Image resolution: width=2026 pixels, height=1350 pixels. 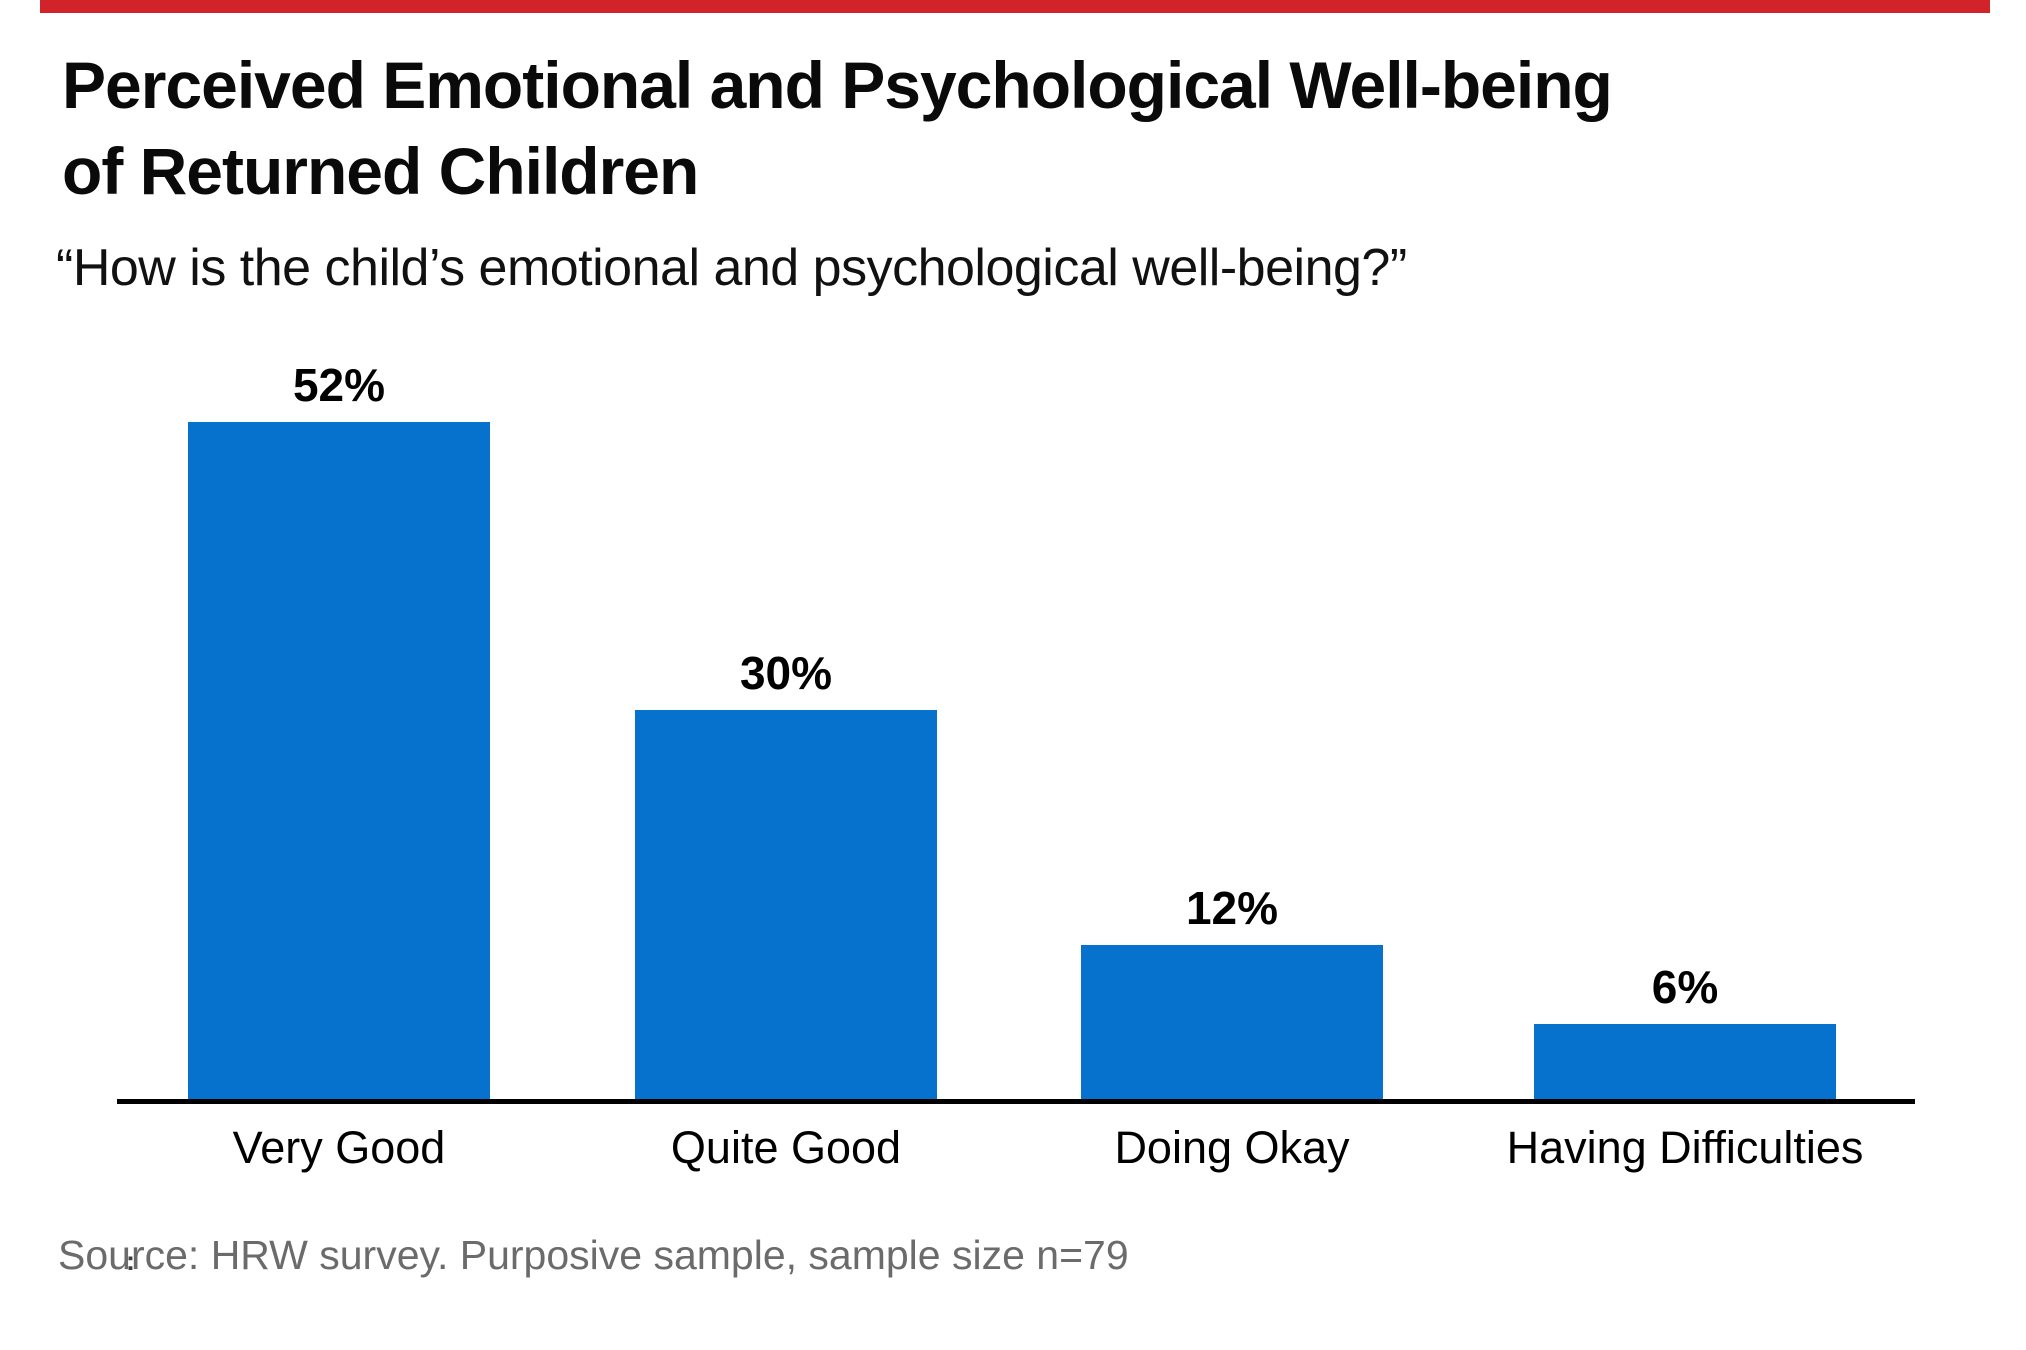 I want to click on chart-title-line2: of Returned Children, so click(x=380, y=171).